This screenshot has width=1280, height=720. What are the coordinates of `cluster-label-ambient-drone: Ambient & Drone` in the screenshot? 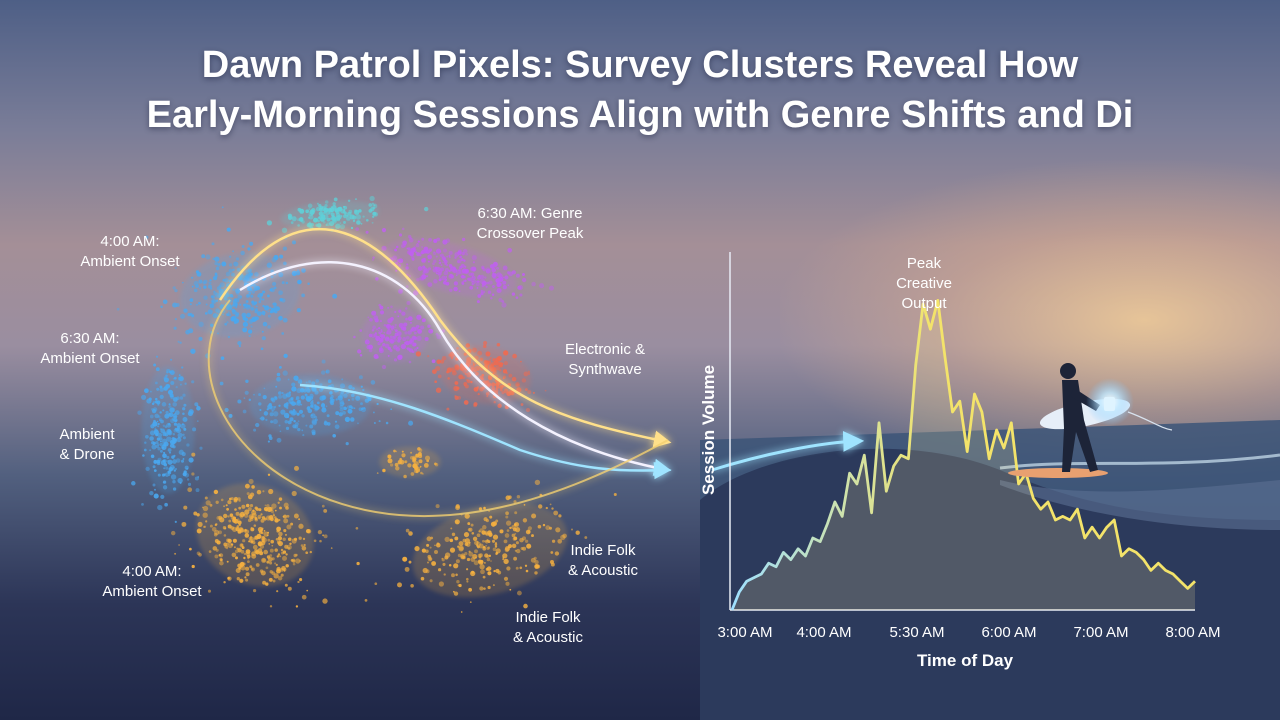 It's located at (87, 444).